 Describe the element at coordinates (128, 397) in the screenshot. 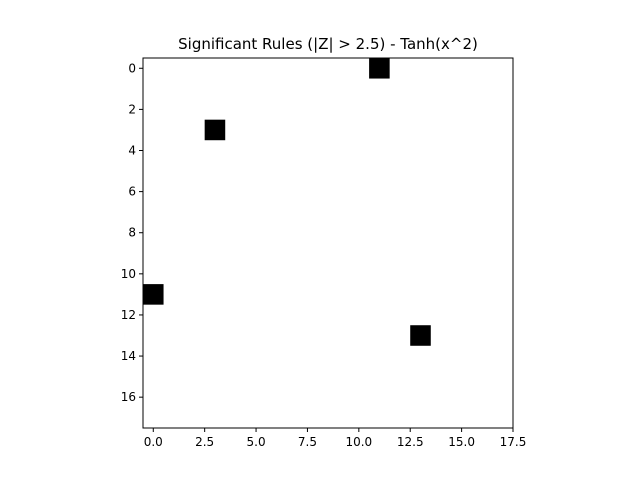

I see `y-tick-label-8: 16` at that location.